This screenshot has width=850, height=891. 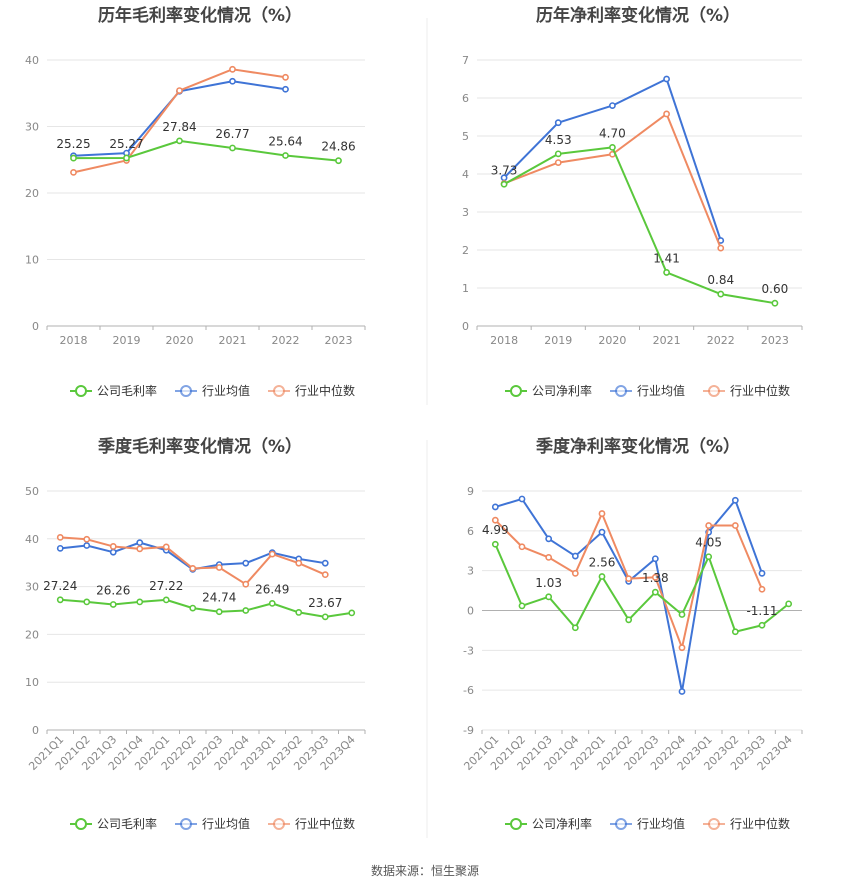 What do you see at coordinates (166, 586) in the screenshot?
I see `data-label: 27.22` at bounding box center [166, 586].